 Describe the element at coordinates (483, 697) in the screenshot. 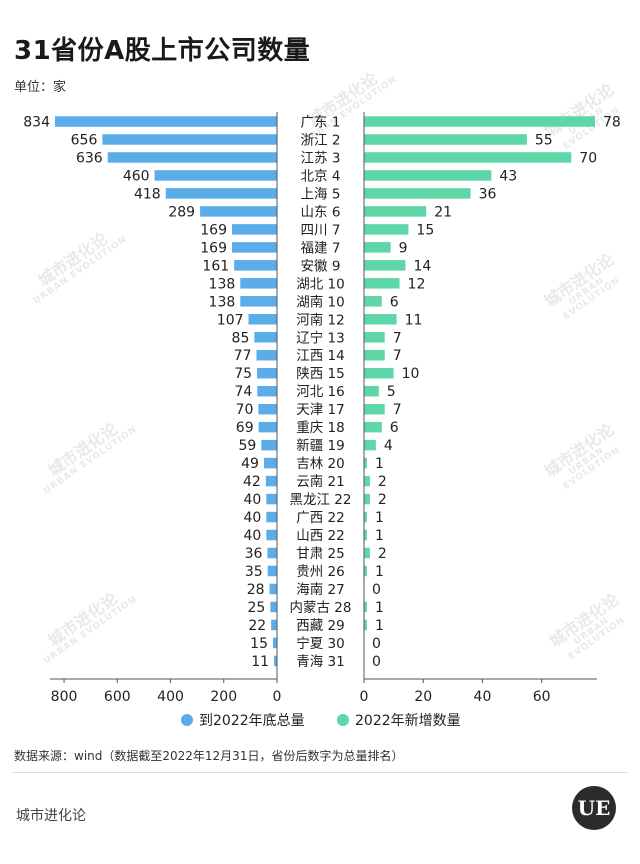

I see `right-axis-tick-label: 40` at that location.